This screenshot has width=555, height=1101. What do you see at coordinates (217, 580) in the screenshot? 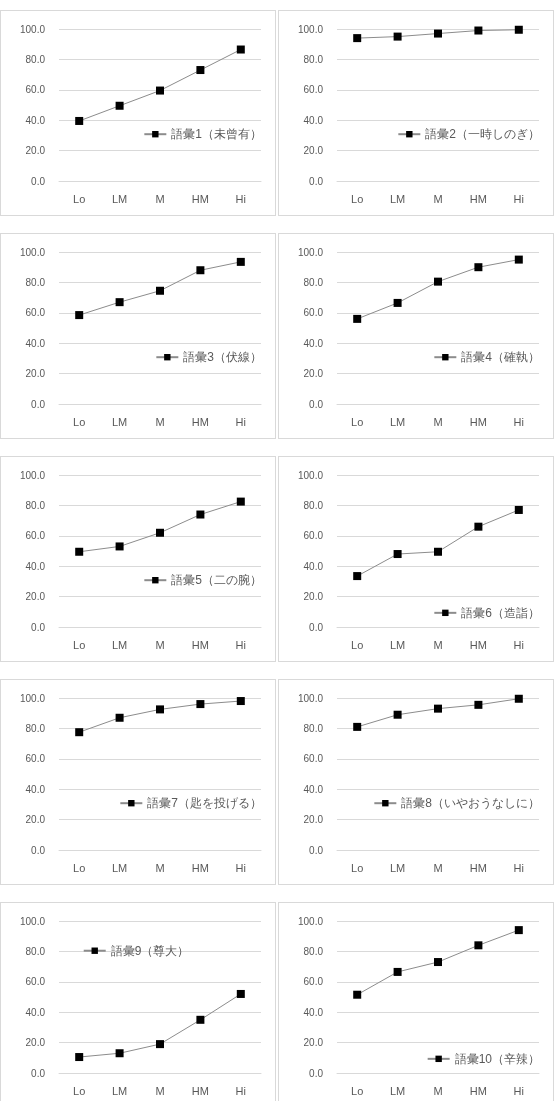
I see `legend-label: 語彙5（二の腕）` at bounding box center [217, 580].